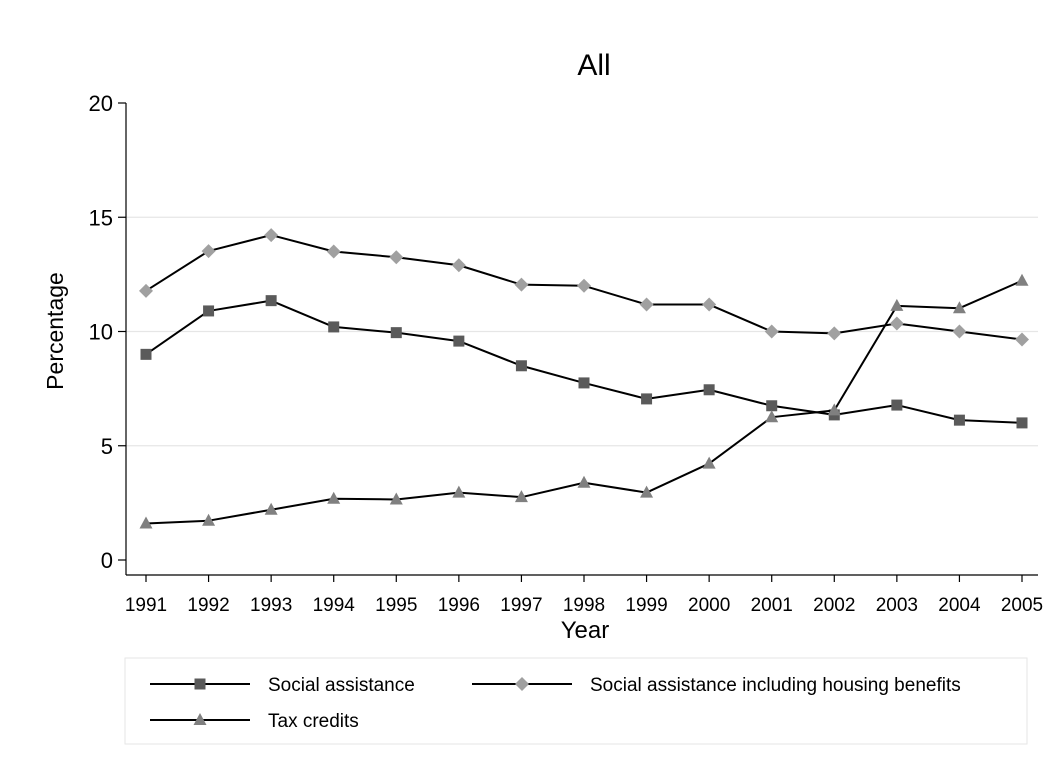  What do you see at coordinates (101, 217) in the screenshot?
I see `y-tick-label: 15` at bounding box center [101, 217].